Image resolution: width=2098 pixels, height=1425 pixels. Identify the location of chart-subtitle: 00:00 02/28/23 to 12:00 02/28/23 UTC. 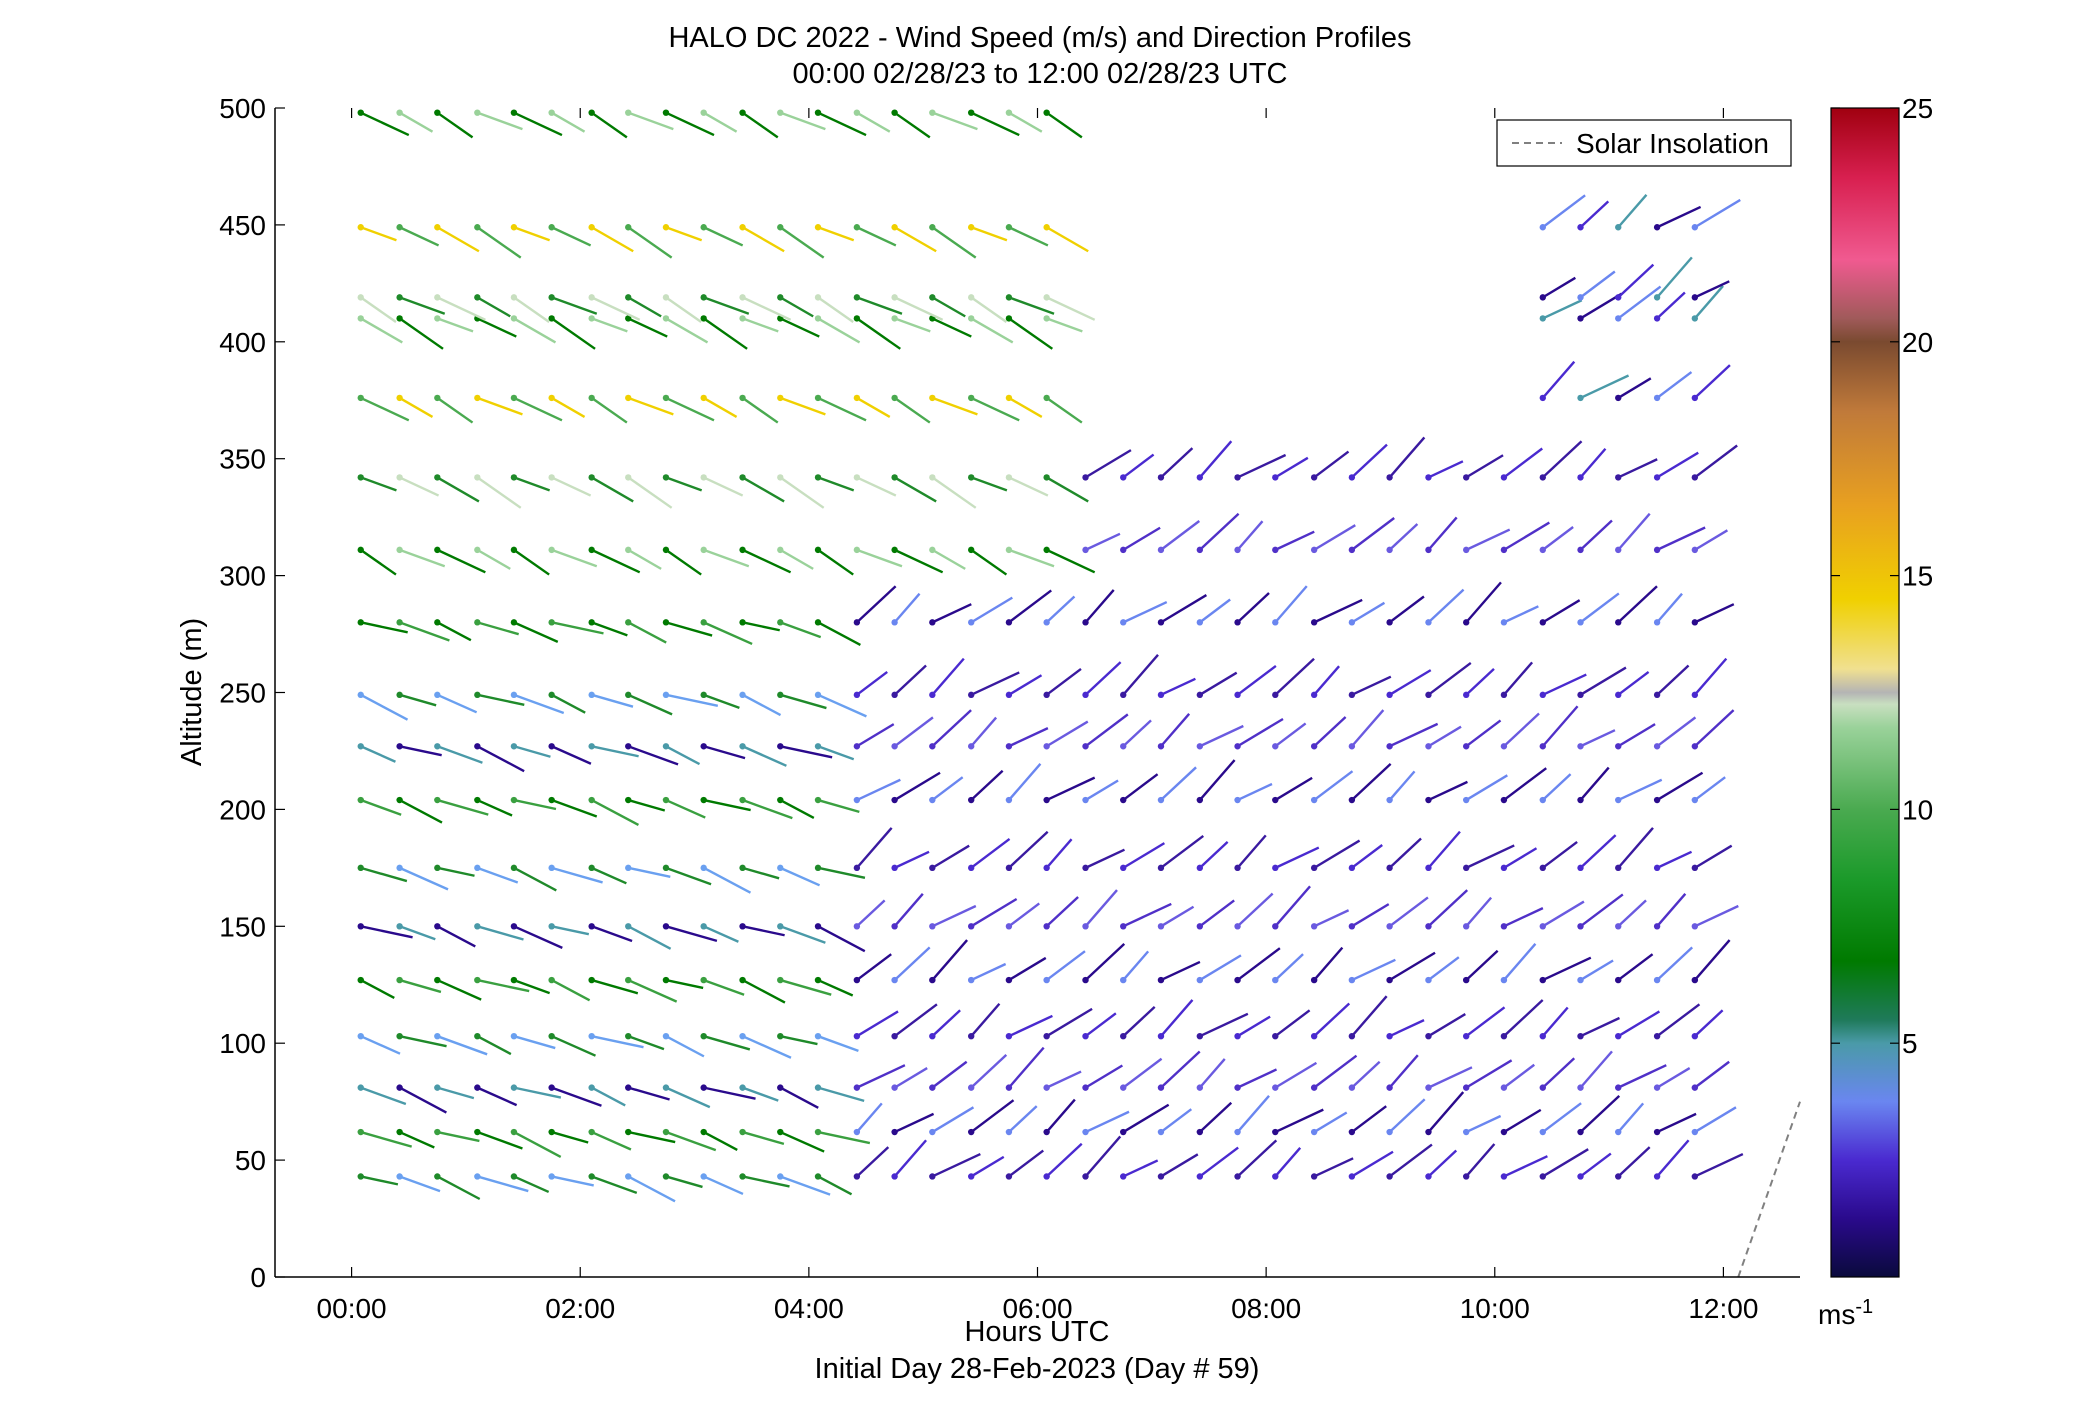
(1040, 74).